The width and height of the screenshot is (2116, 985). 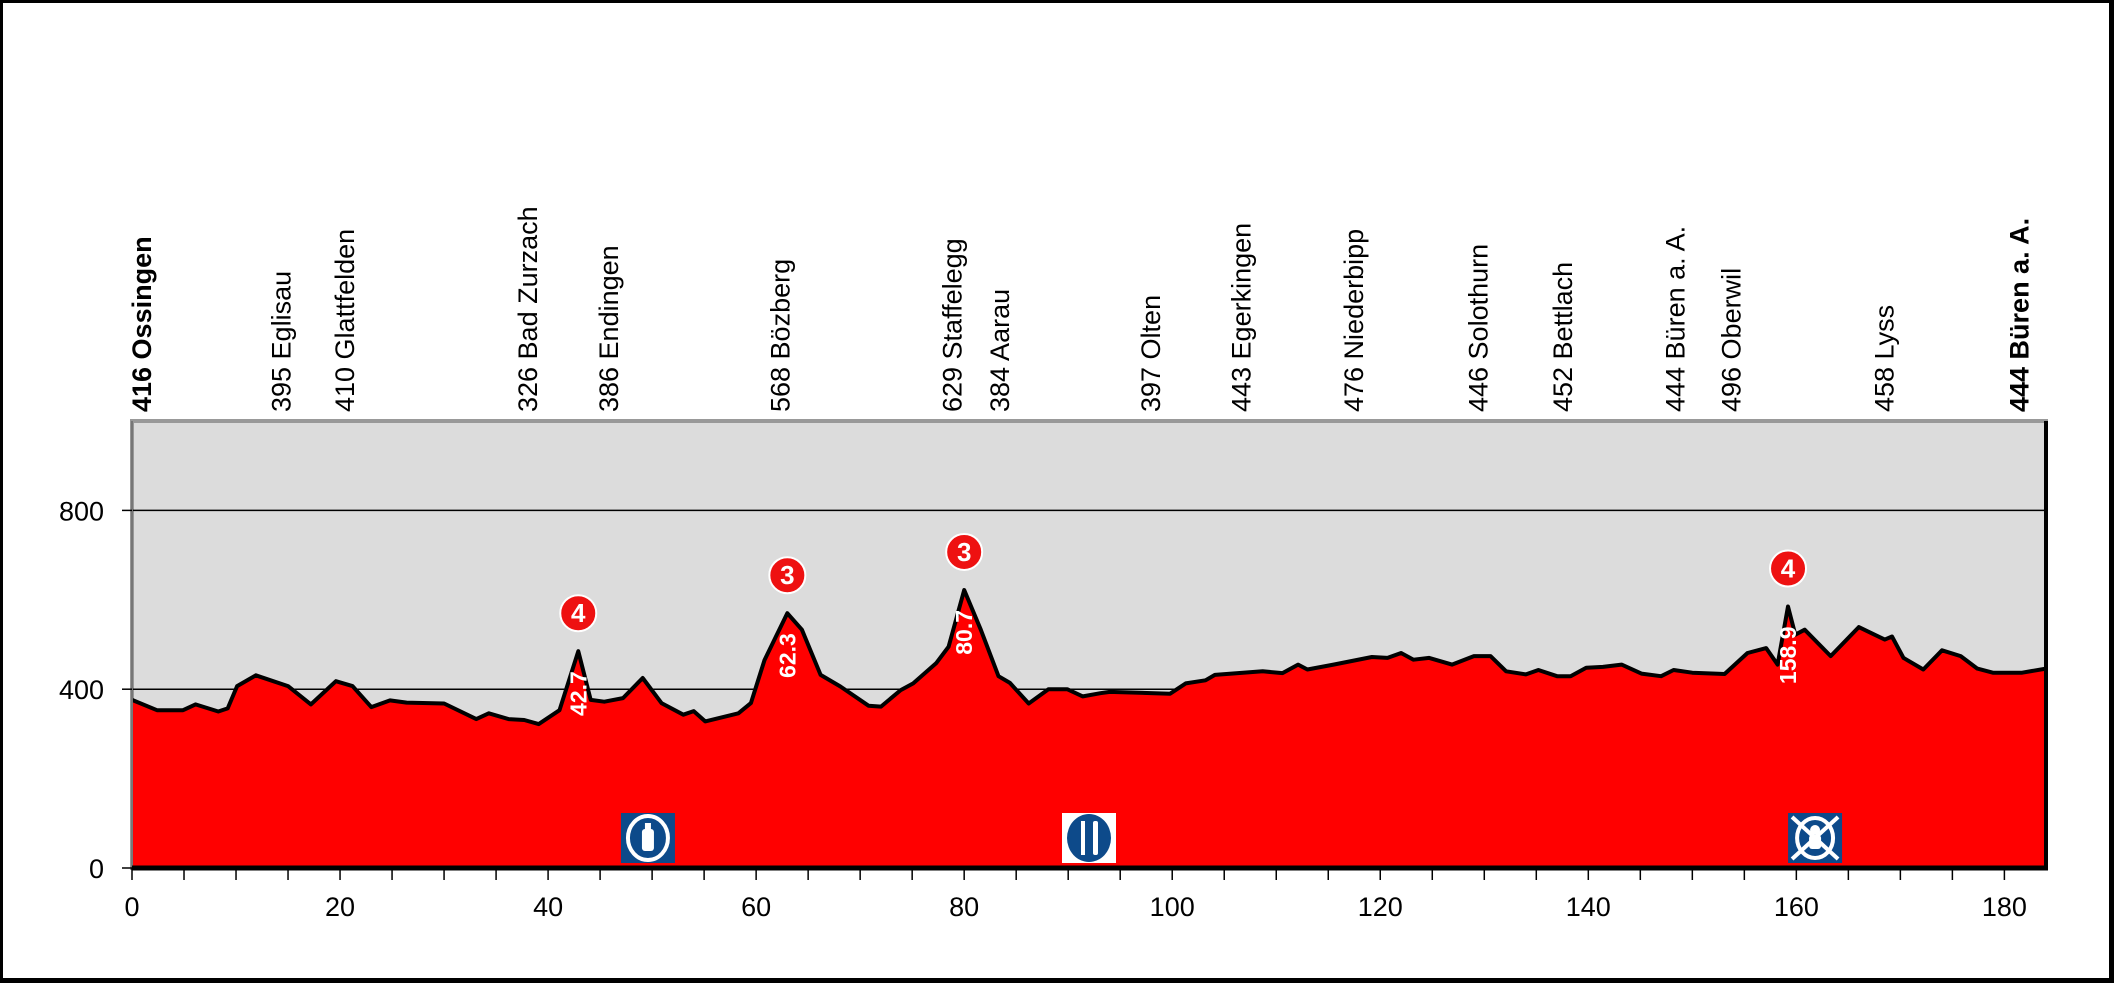 What do you see at coordinates (1588, 907) in the screenshot?
I see `x-tick-label: 140` at bounding box center [1588, 907].